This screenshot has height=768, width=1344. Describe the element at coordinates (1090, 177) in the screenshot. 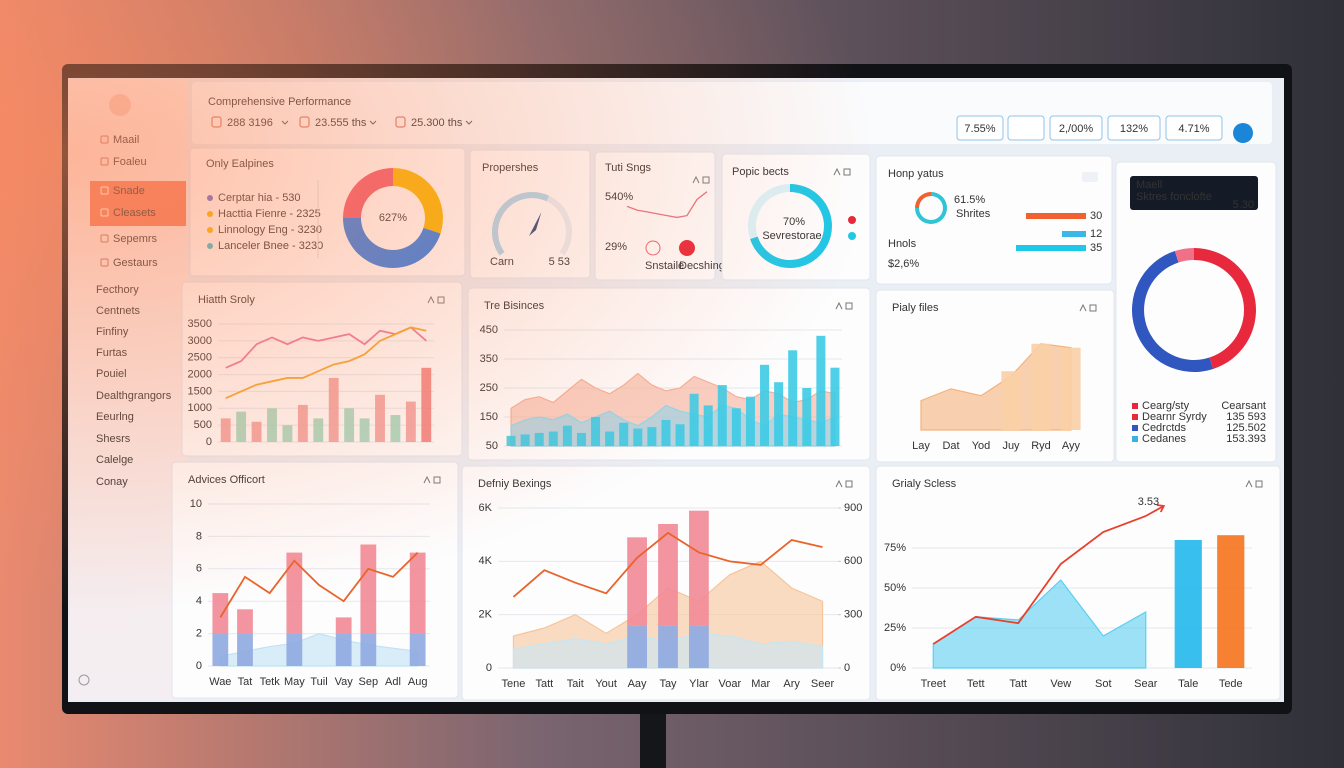

I see `panel-icon` at that location.